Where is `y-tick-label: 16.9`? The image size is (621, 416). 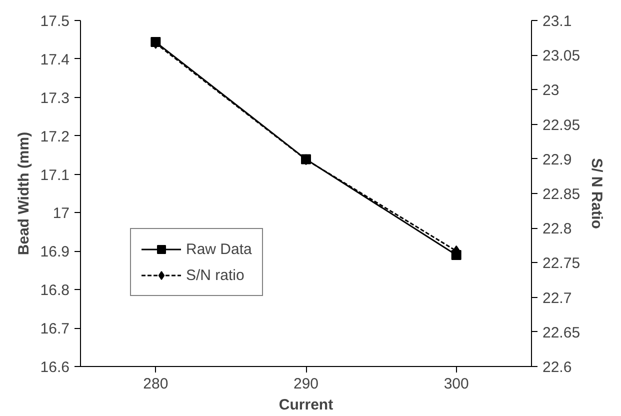
y-tick-label: 16.9 is located at coordinates (55, 252).